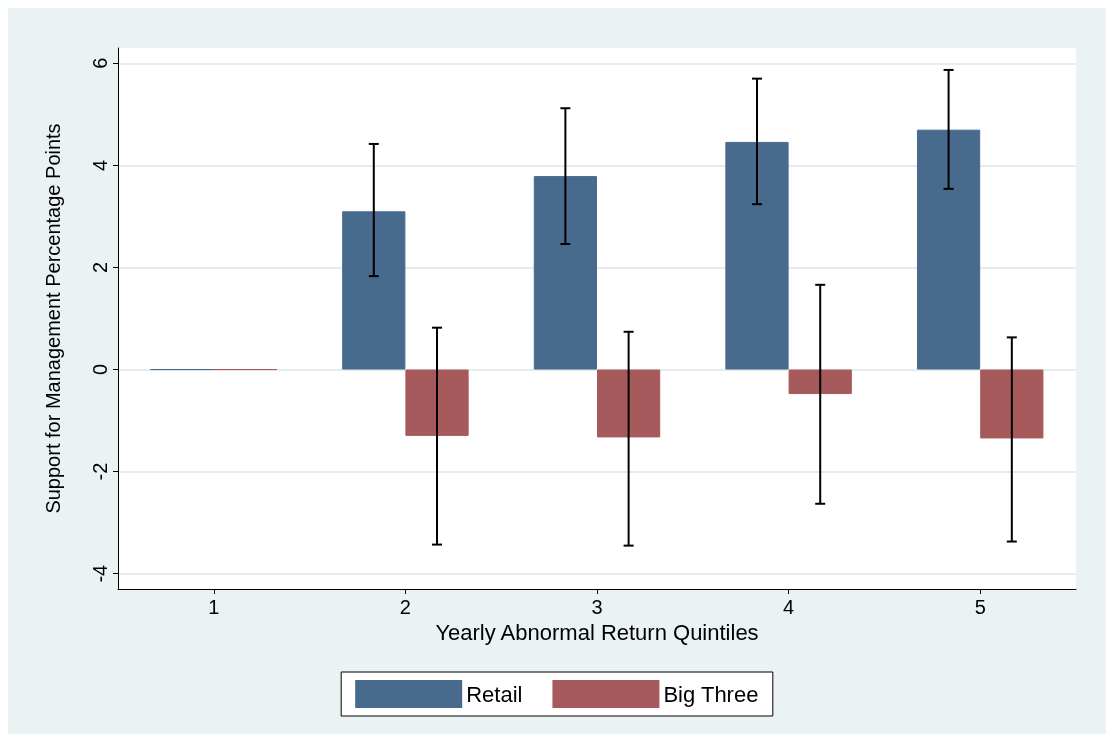 This screenshot has width=1114, height=742. Describe the element at coordinates (980, 607) in the screenshot. I see `x-tick-label: 5` at that location.